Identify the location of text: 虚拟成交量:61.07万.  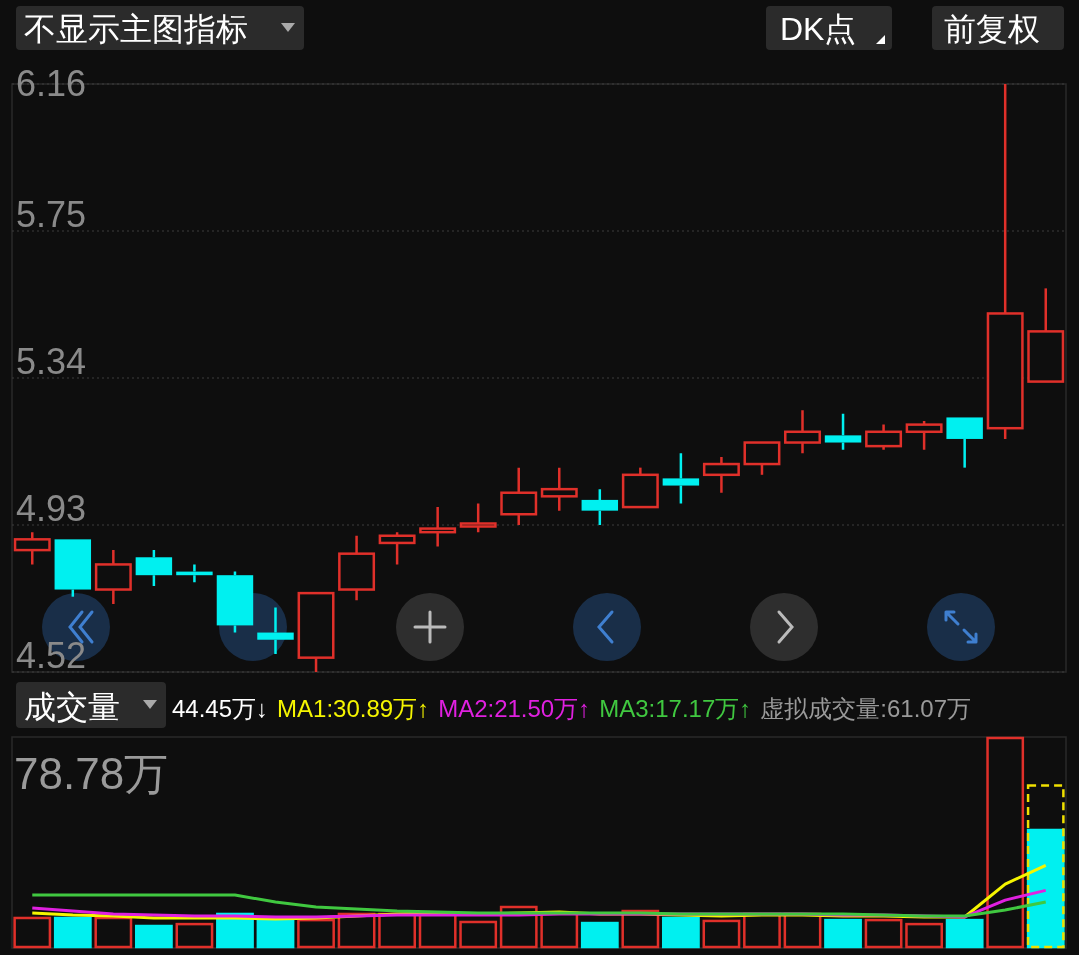
(866, 708).